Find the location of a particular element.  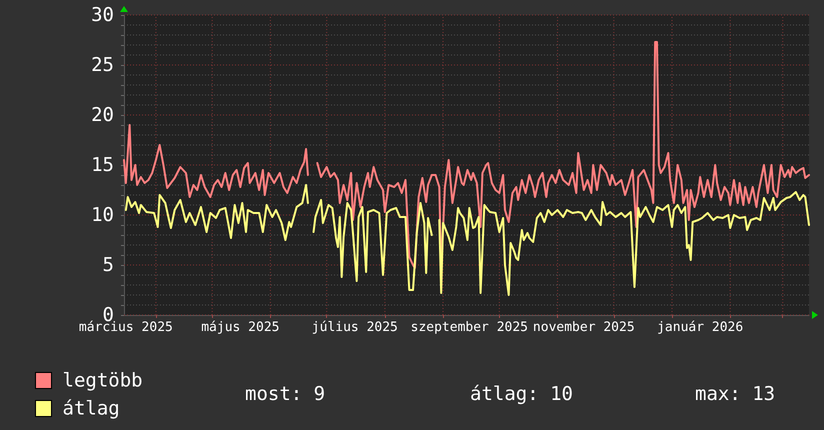

y-tick-label: 15 is located at coordinates (102, 165).